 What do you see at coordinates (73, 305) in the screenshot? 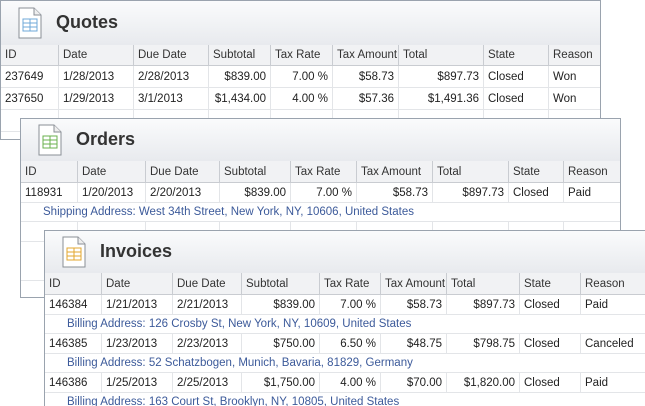
I see `cell: 146384` at bounding box center [73, 305].